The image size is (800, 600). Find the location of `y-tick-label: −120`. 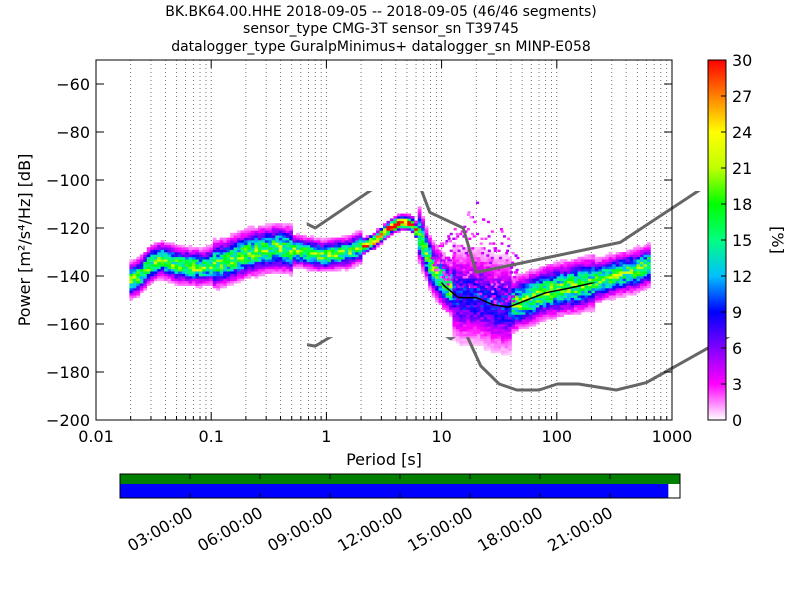

y-tick-label: −120 is located at coordinates (68, 228).